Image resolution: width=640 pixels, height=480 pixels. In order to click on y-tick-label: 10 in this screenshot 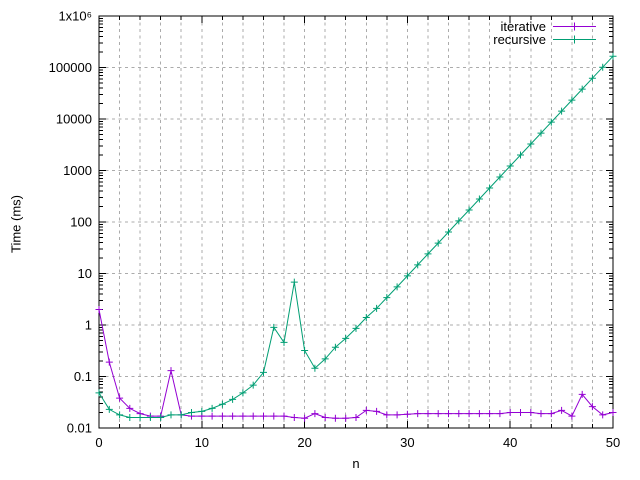, I will do `click(85, 273)`.